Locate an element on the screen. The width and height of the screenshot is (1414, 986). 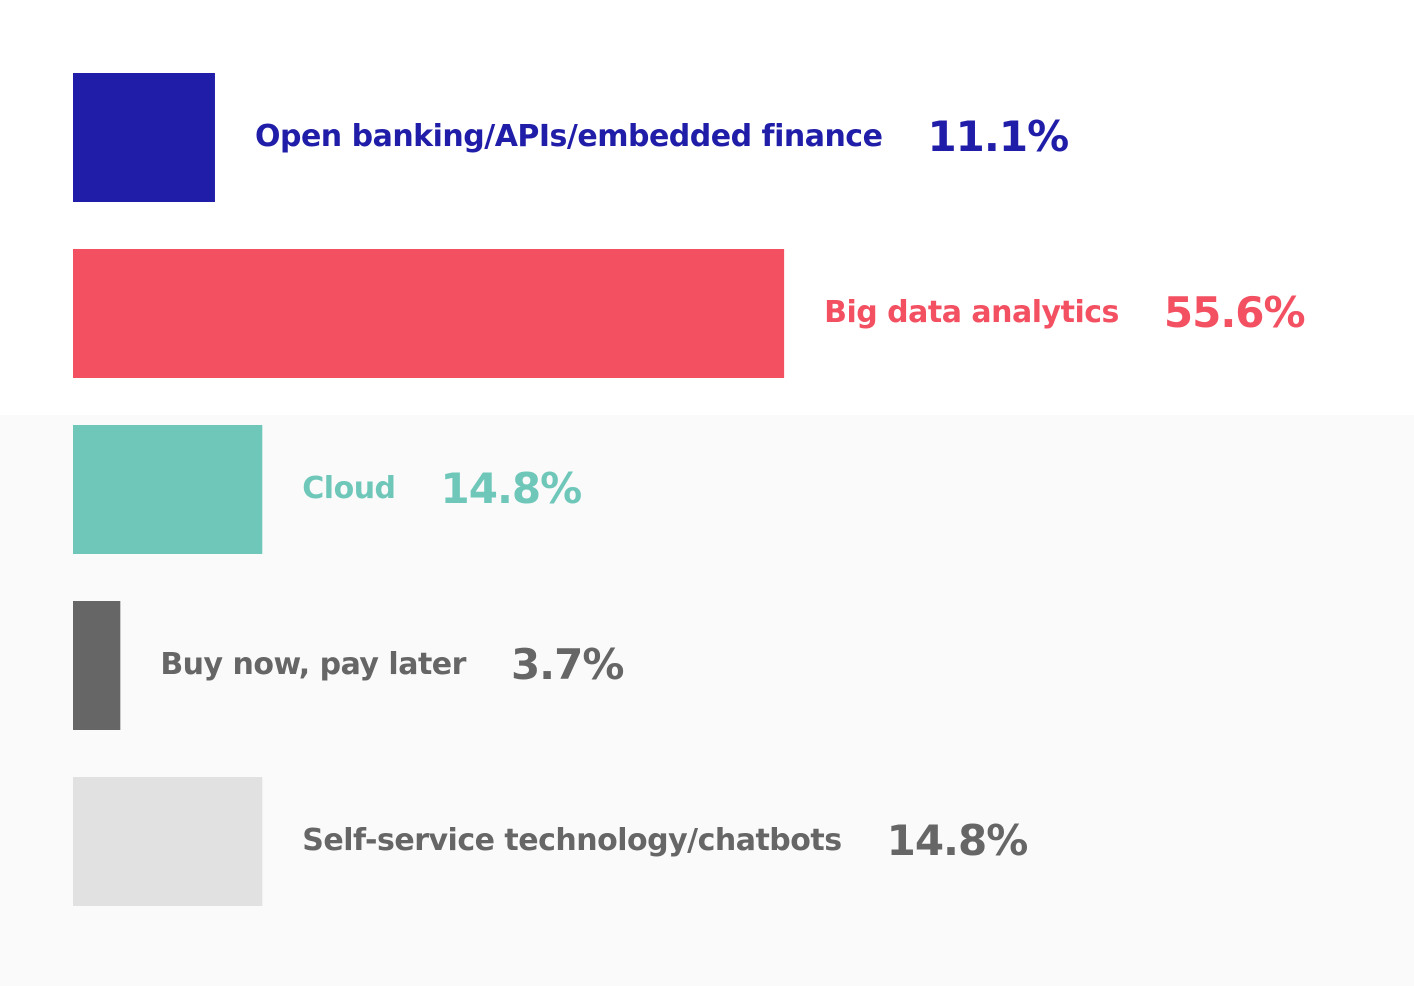
category-label: Big data analytics is located at coordinates (971, 312).